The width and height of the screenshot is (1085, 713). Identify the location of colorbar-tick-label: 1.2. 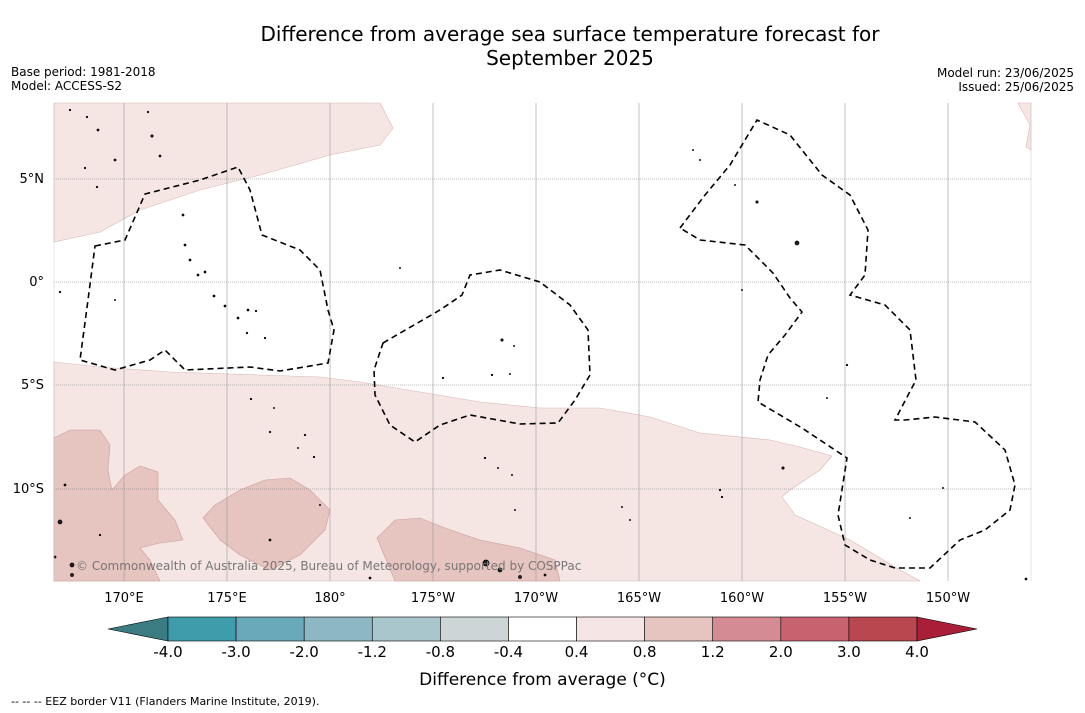
(712, 652).